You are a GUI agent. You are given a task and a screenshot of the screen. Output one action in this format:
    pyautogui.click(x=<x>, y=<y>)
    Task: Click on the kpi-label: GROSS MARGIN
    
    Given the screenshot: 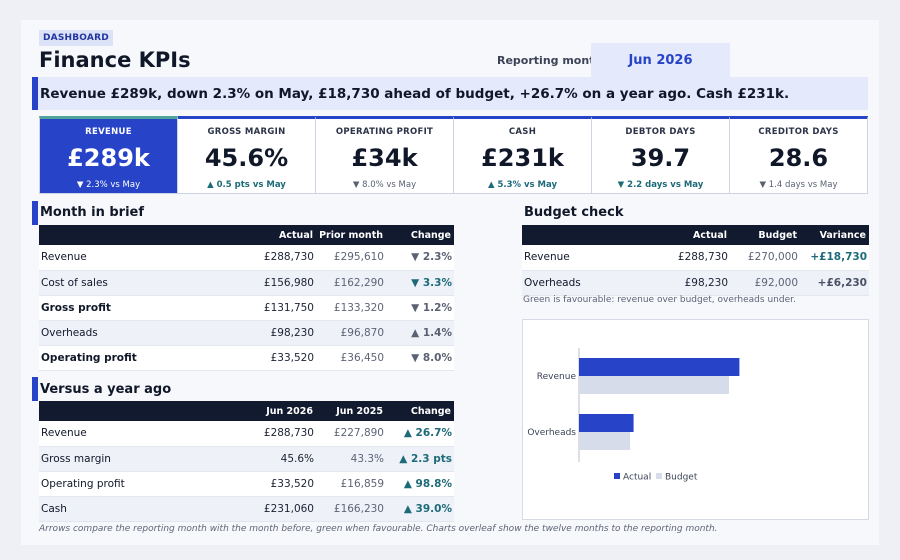 What is the action you would take?
    pyautogui.click(x=246, y=132)
    